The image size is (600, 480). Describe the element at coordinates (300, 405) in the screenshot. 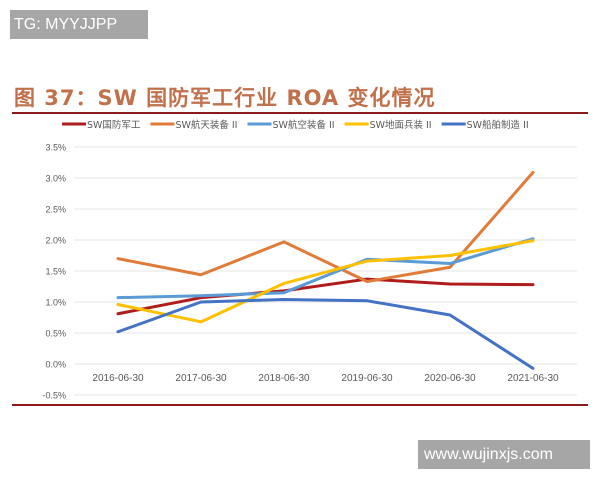

I see `bottom-rule` at that location.